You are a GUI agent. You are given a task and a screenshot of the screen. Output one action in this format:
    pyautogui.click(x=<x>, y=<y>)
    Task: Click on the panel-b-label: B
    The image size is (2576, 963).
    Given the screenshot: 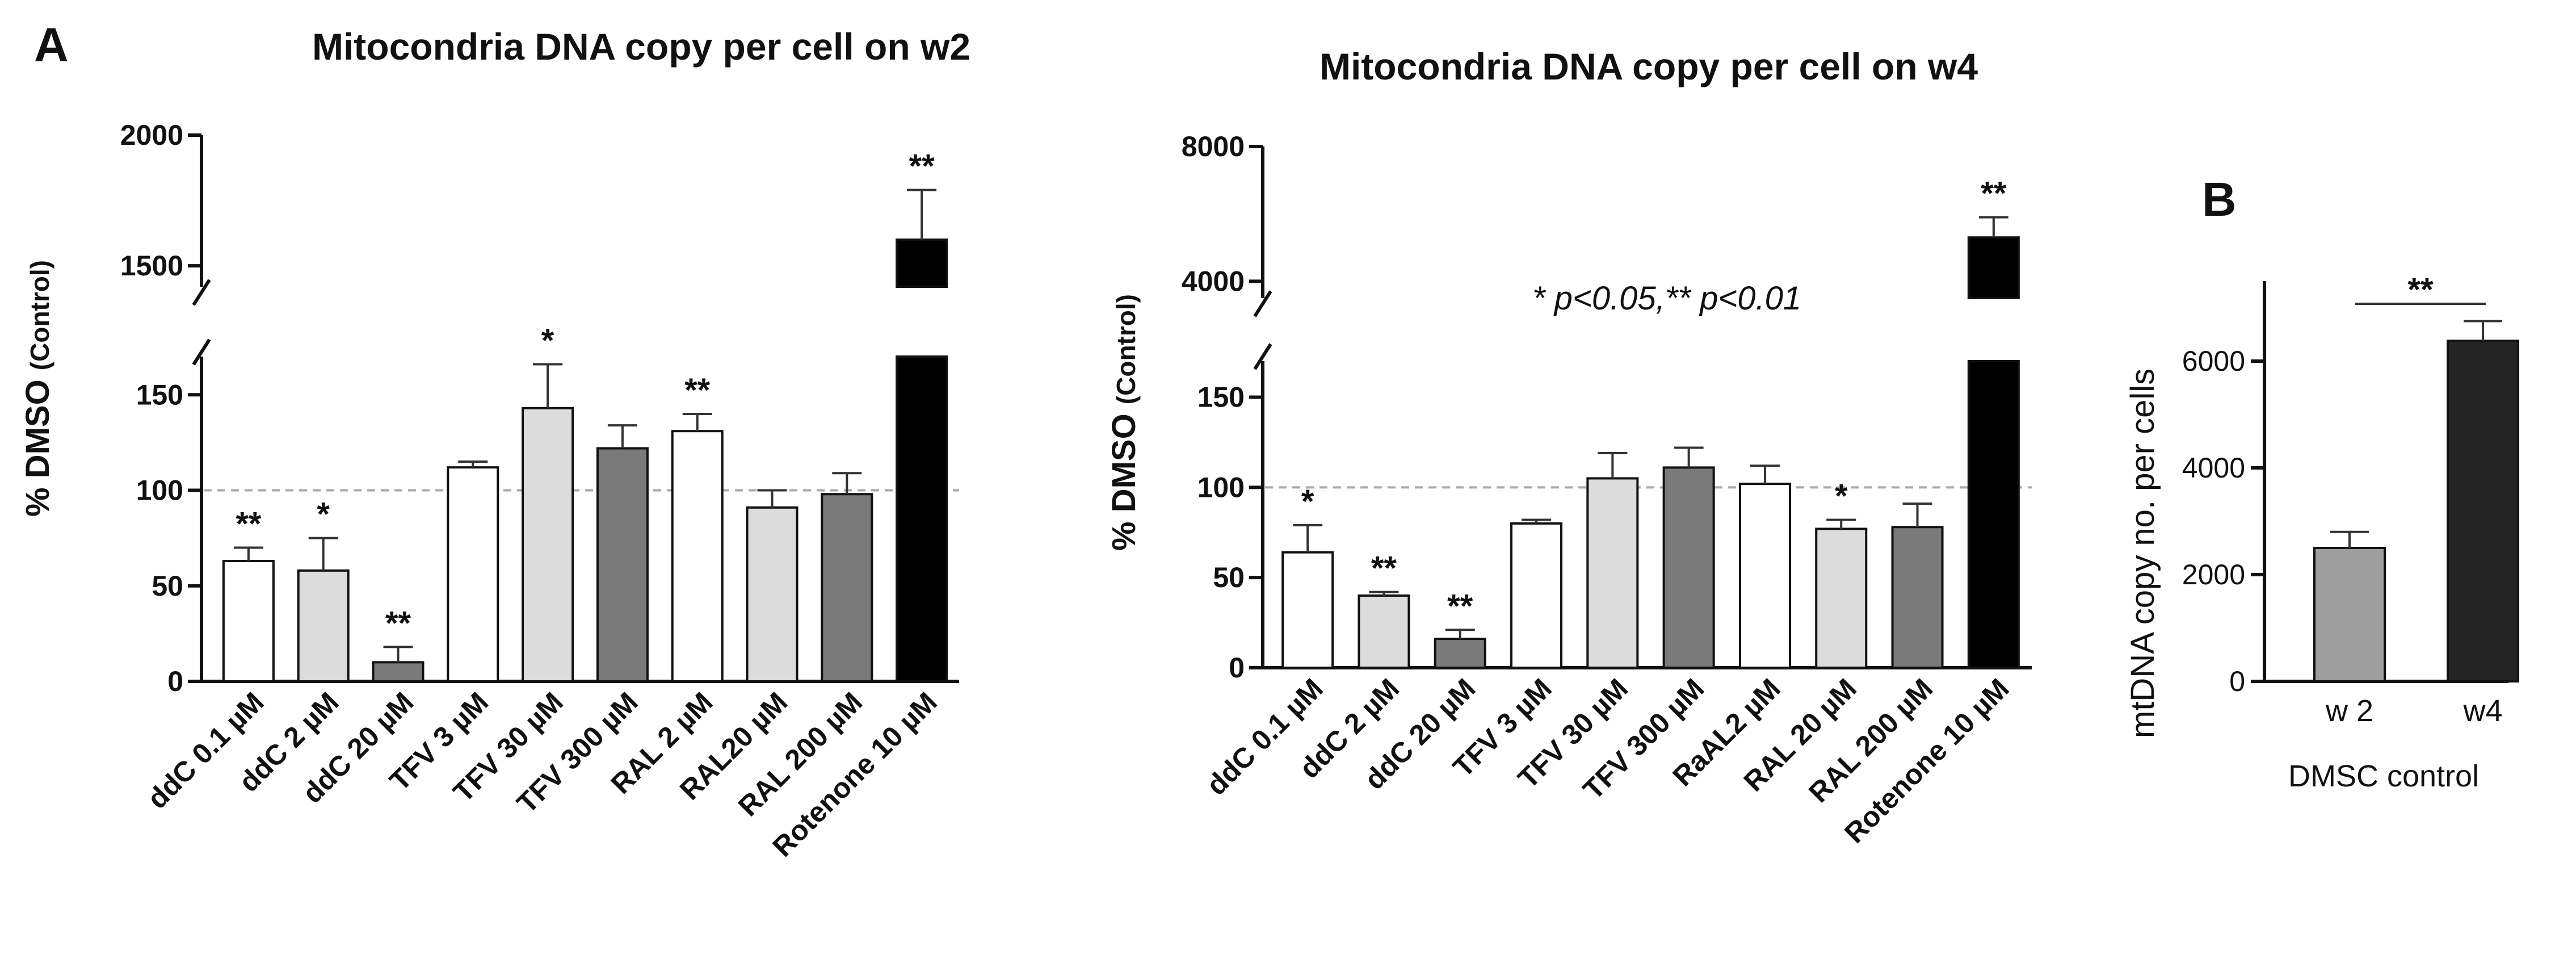 What is the action you would take?
    pyautogui.click(x=2219, y=200)
    